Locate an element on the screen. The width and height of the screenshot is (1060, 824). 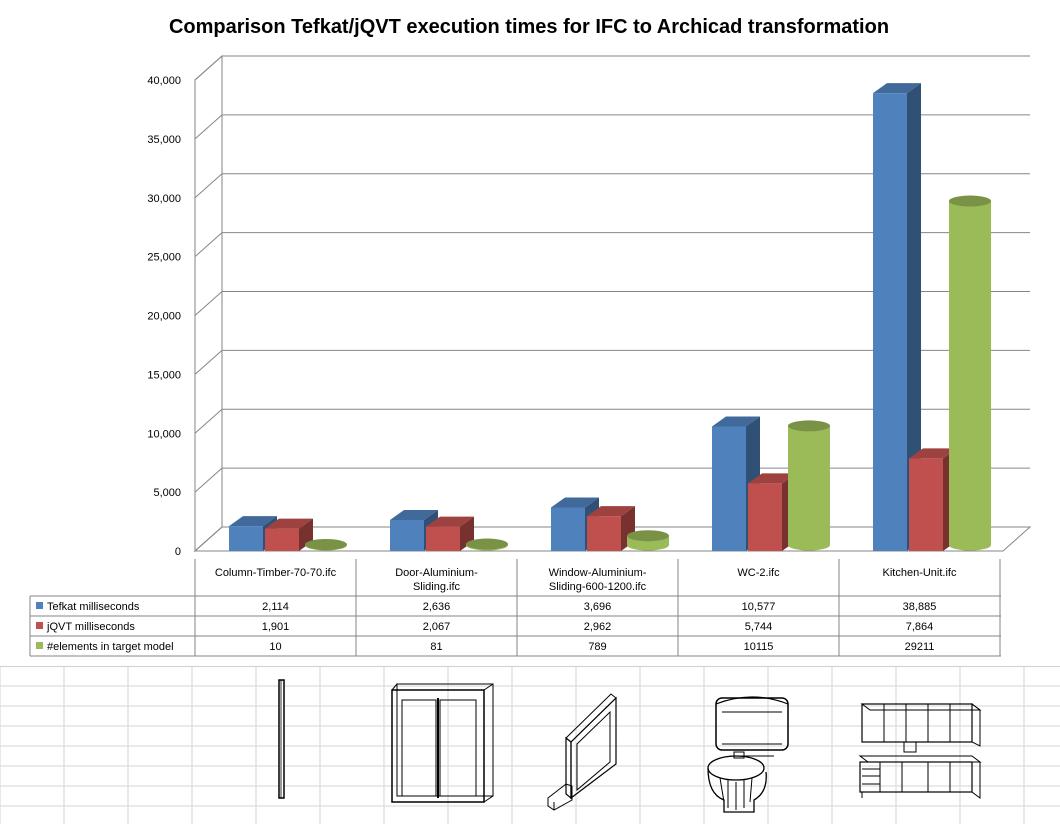
table-cell-value: 38,885 is located at coordinates (920, 607).